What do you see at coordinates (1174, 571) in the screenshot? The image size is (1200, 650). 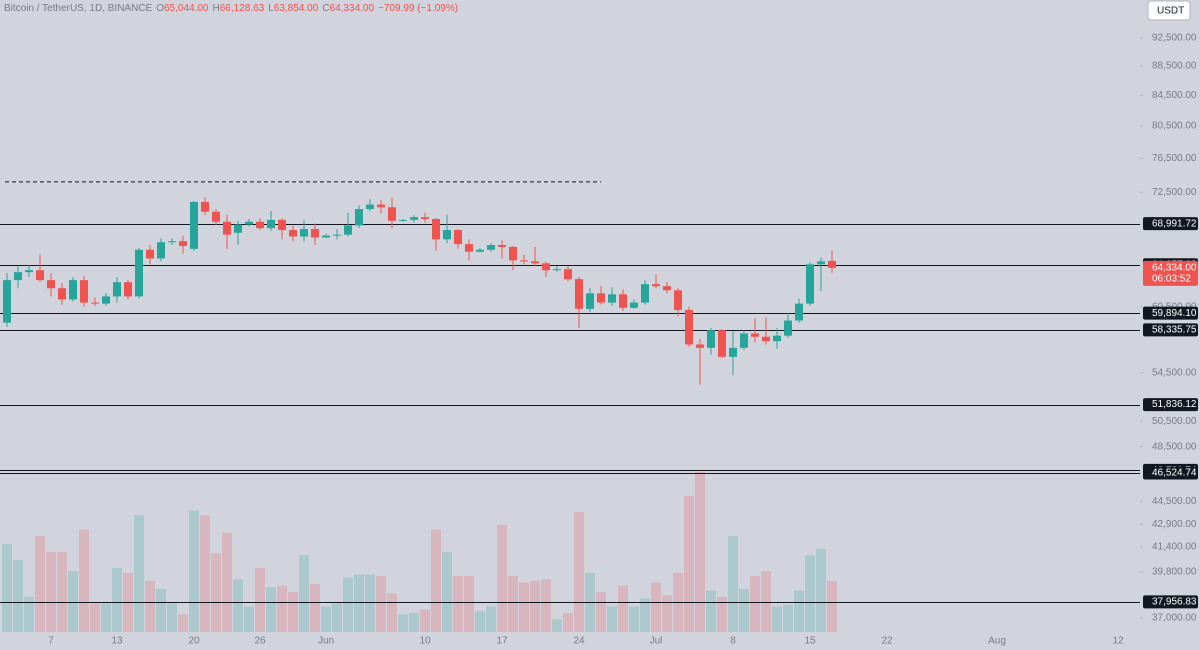 I see `y-tick-label: 39,800.00` at bounding box center [1174, 571].